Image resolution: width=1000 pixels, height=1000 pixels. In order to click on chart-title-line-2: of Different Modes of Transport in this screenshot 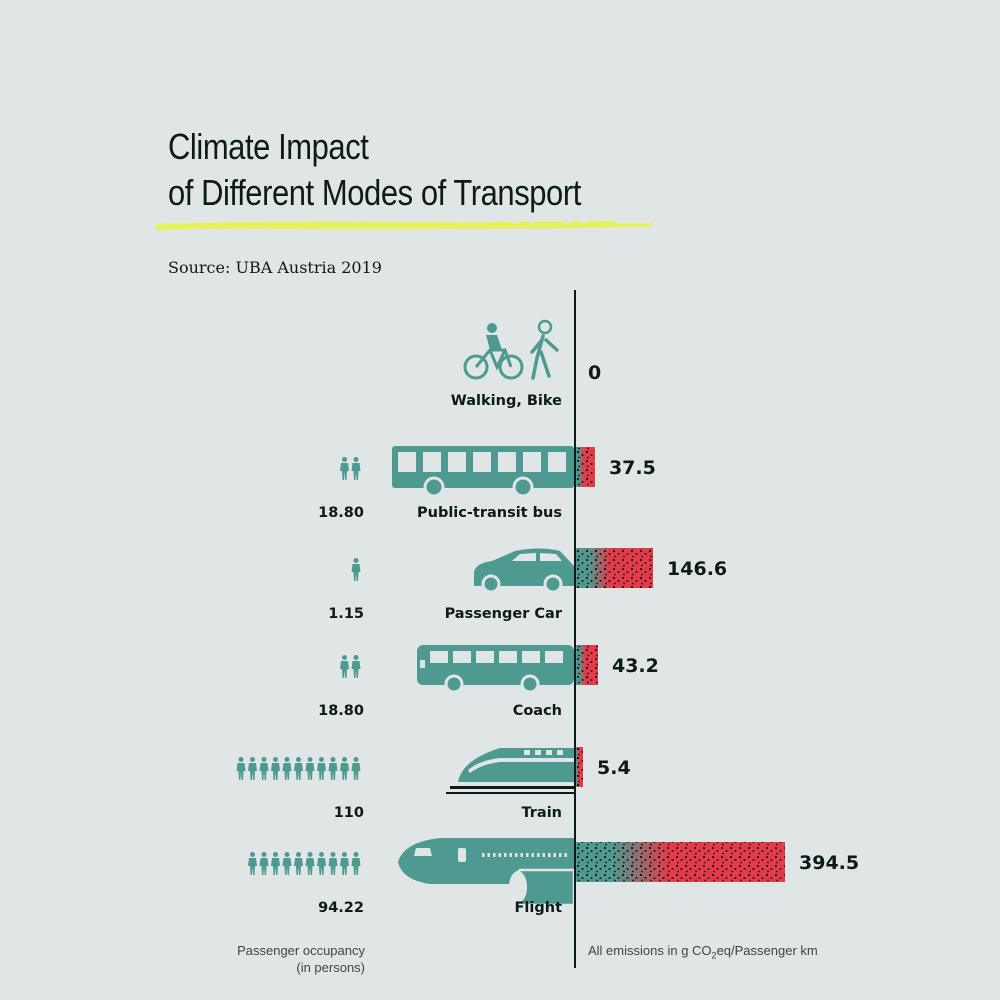, I will do `click(374, 192)`.